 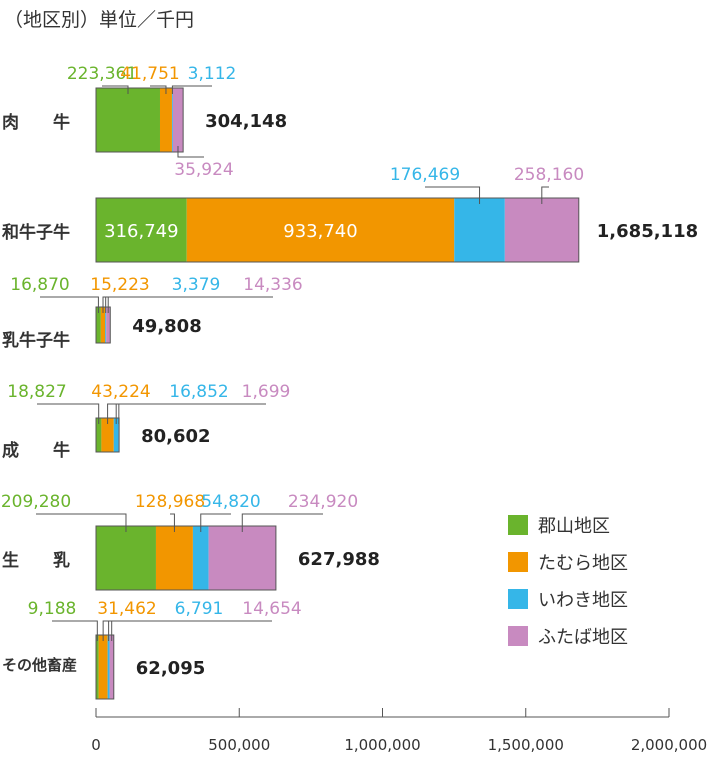 I want to click on chart-title: （地区別）単位／千円, so click(x=99, y=20).